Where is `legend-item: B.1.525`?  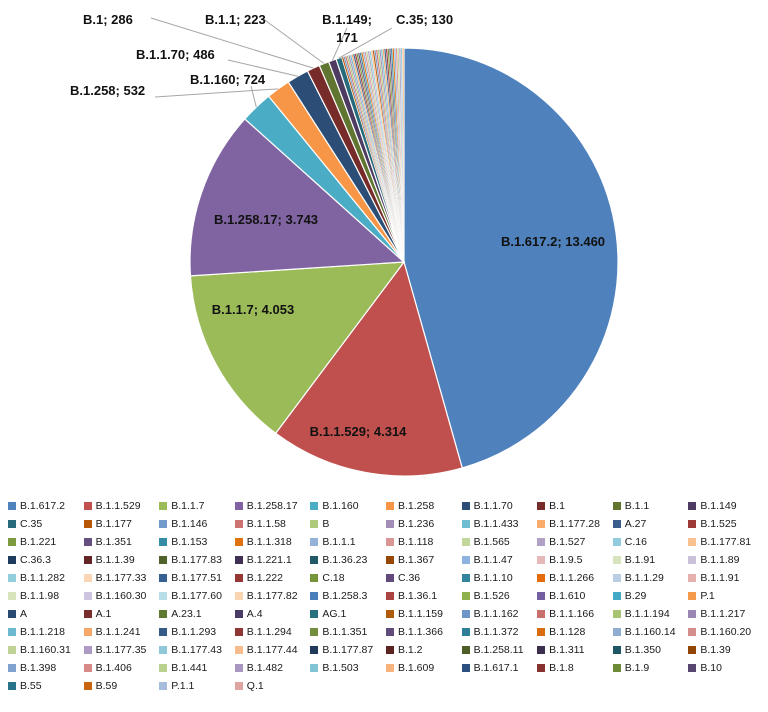 legend-item: B.1.525 is located at coordinates (726, 524).